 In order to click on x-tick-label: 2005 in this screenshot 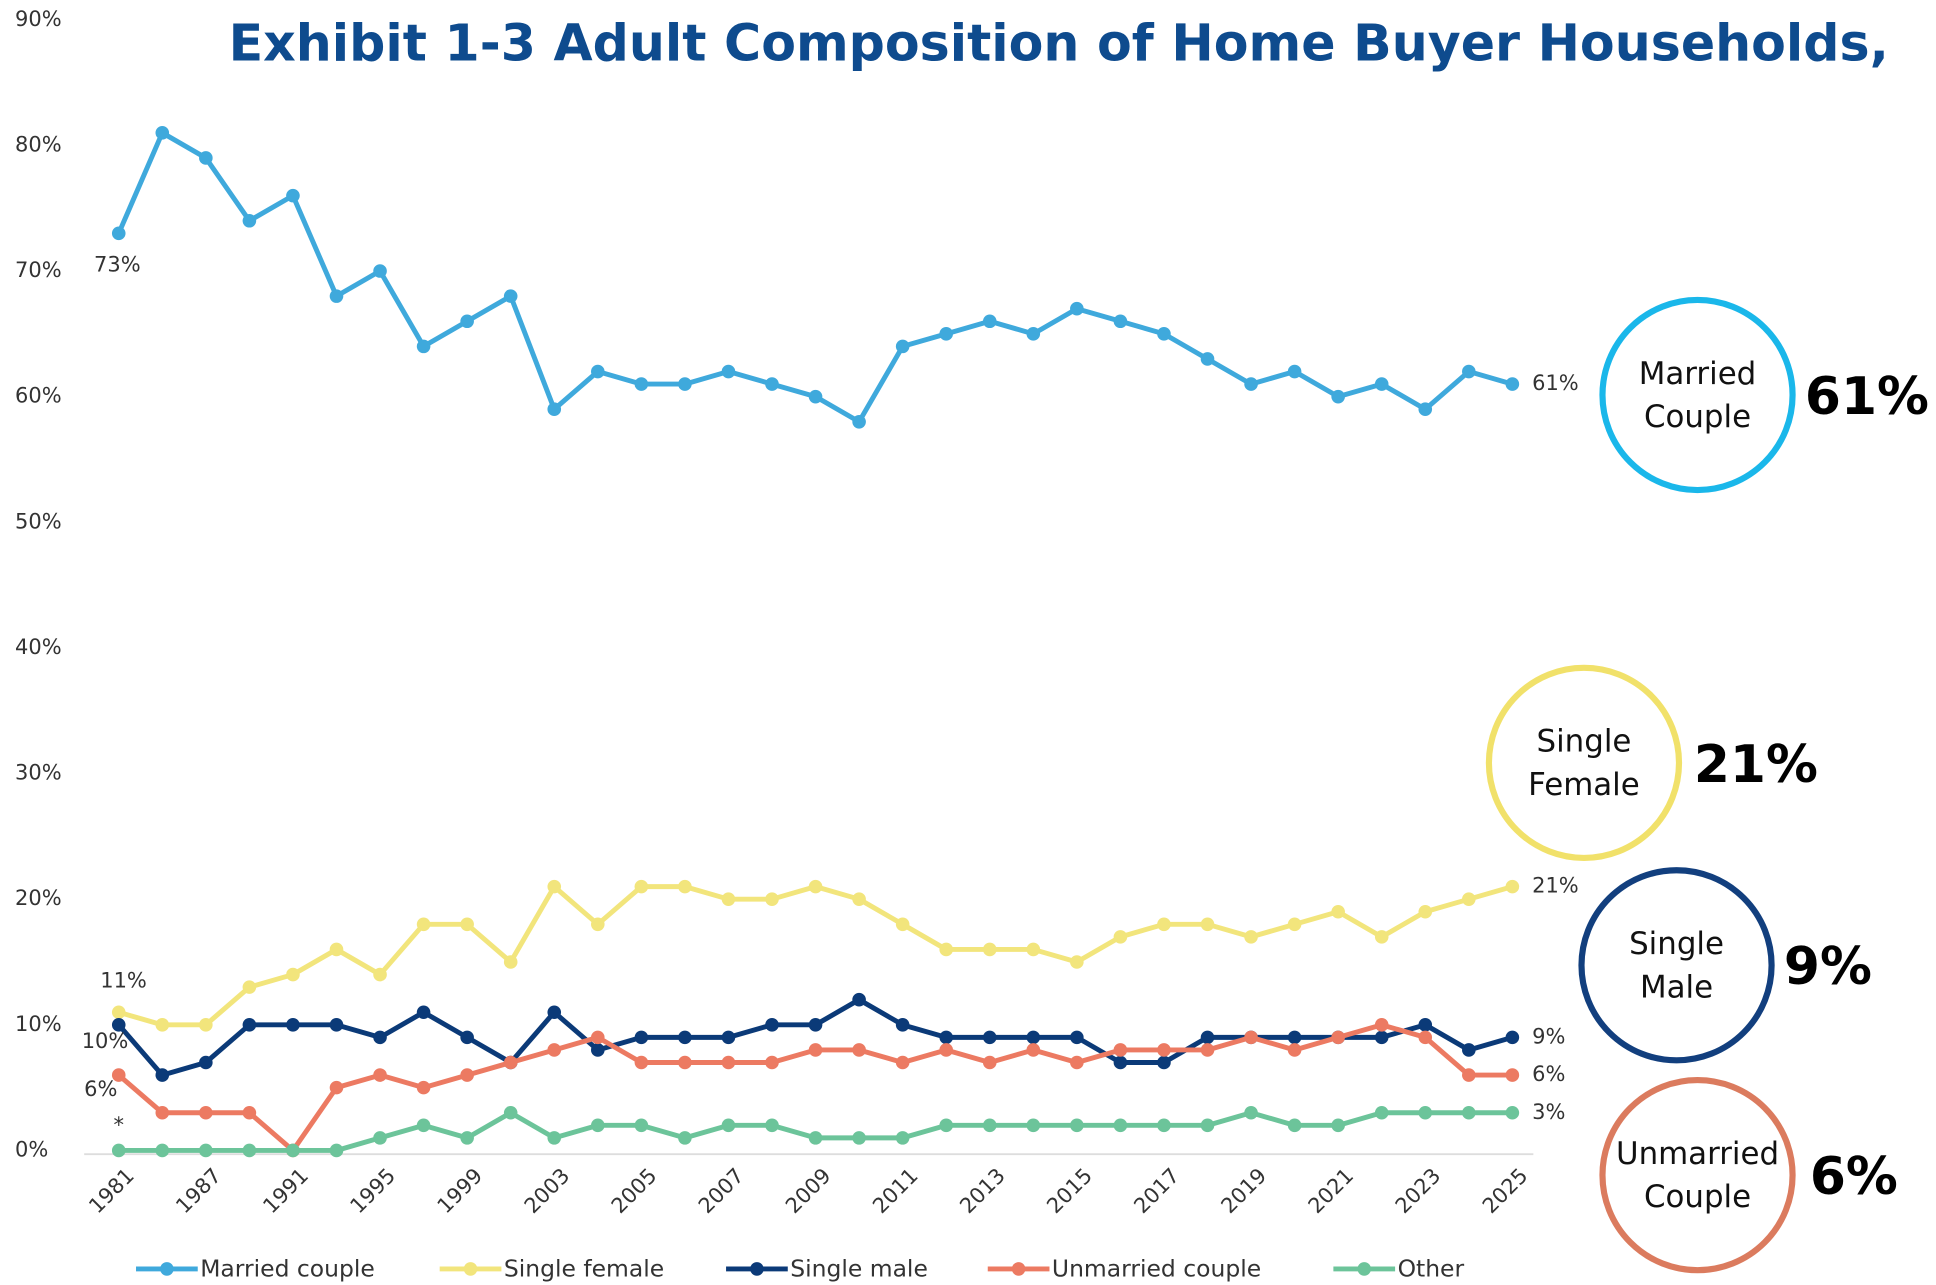, I will do `click(634, 1190)`.